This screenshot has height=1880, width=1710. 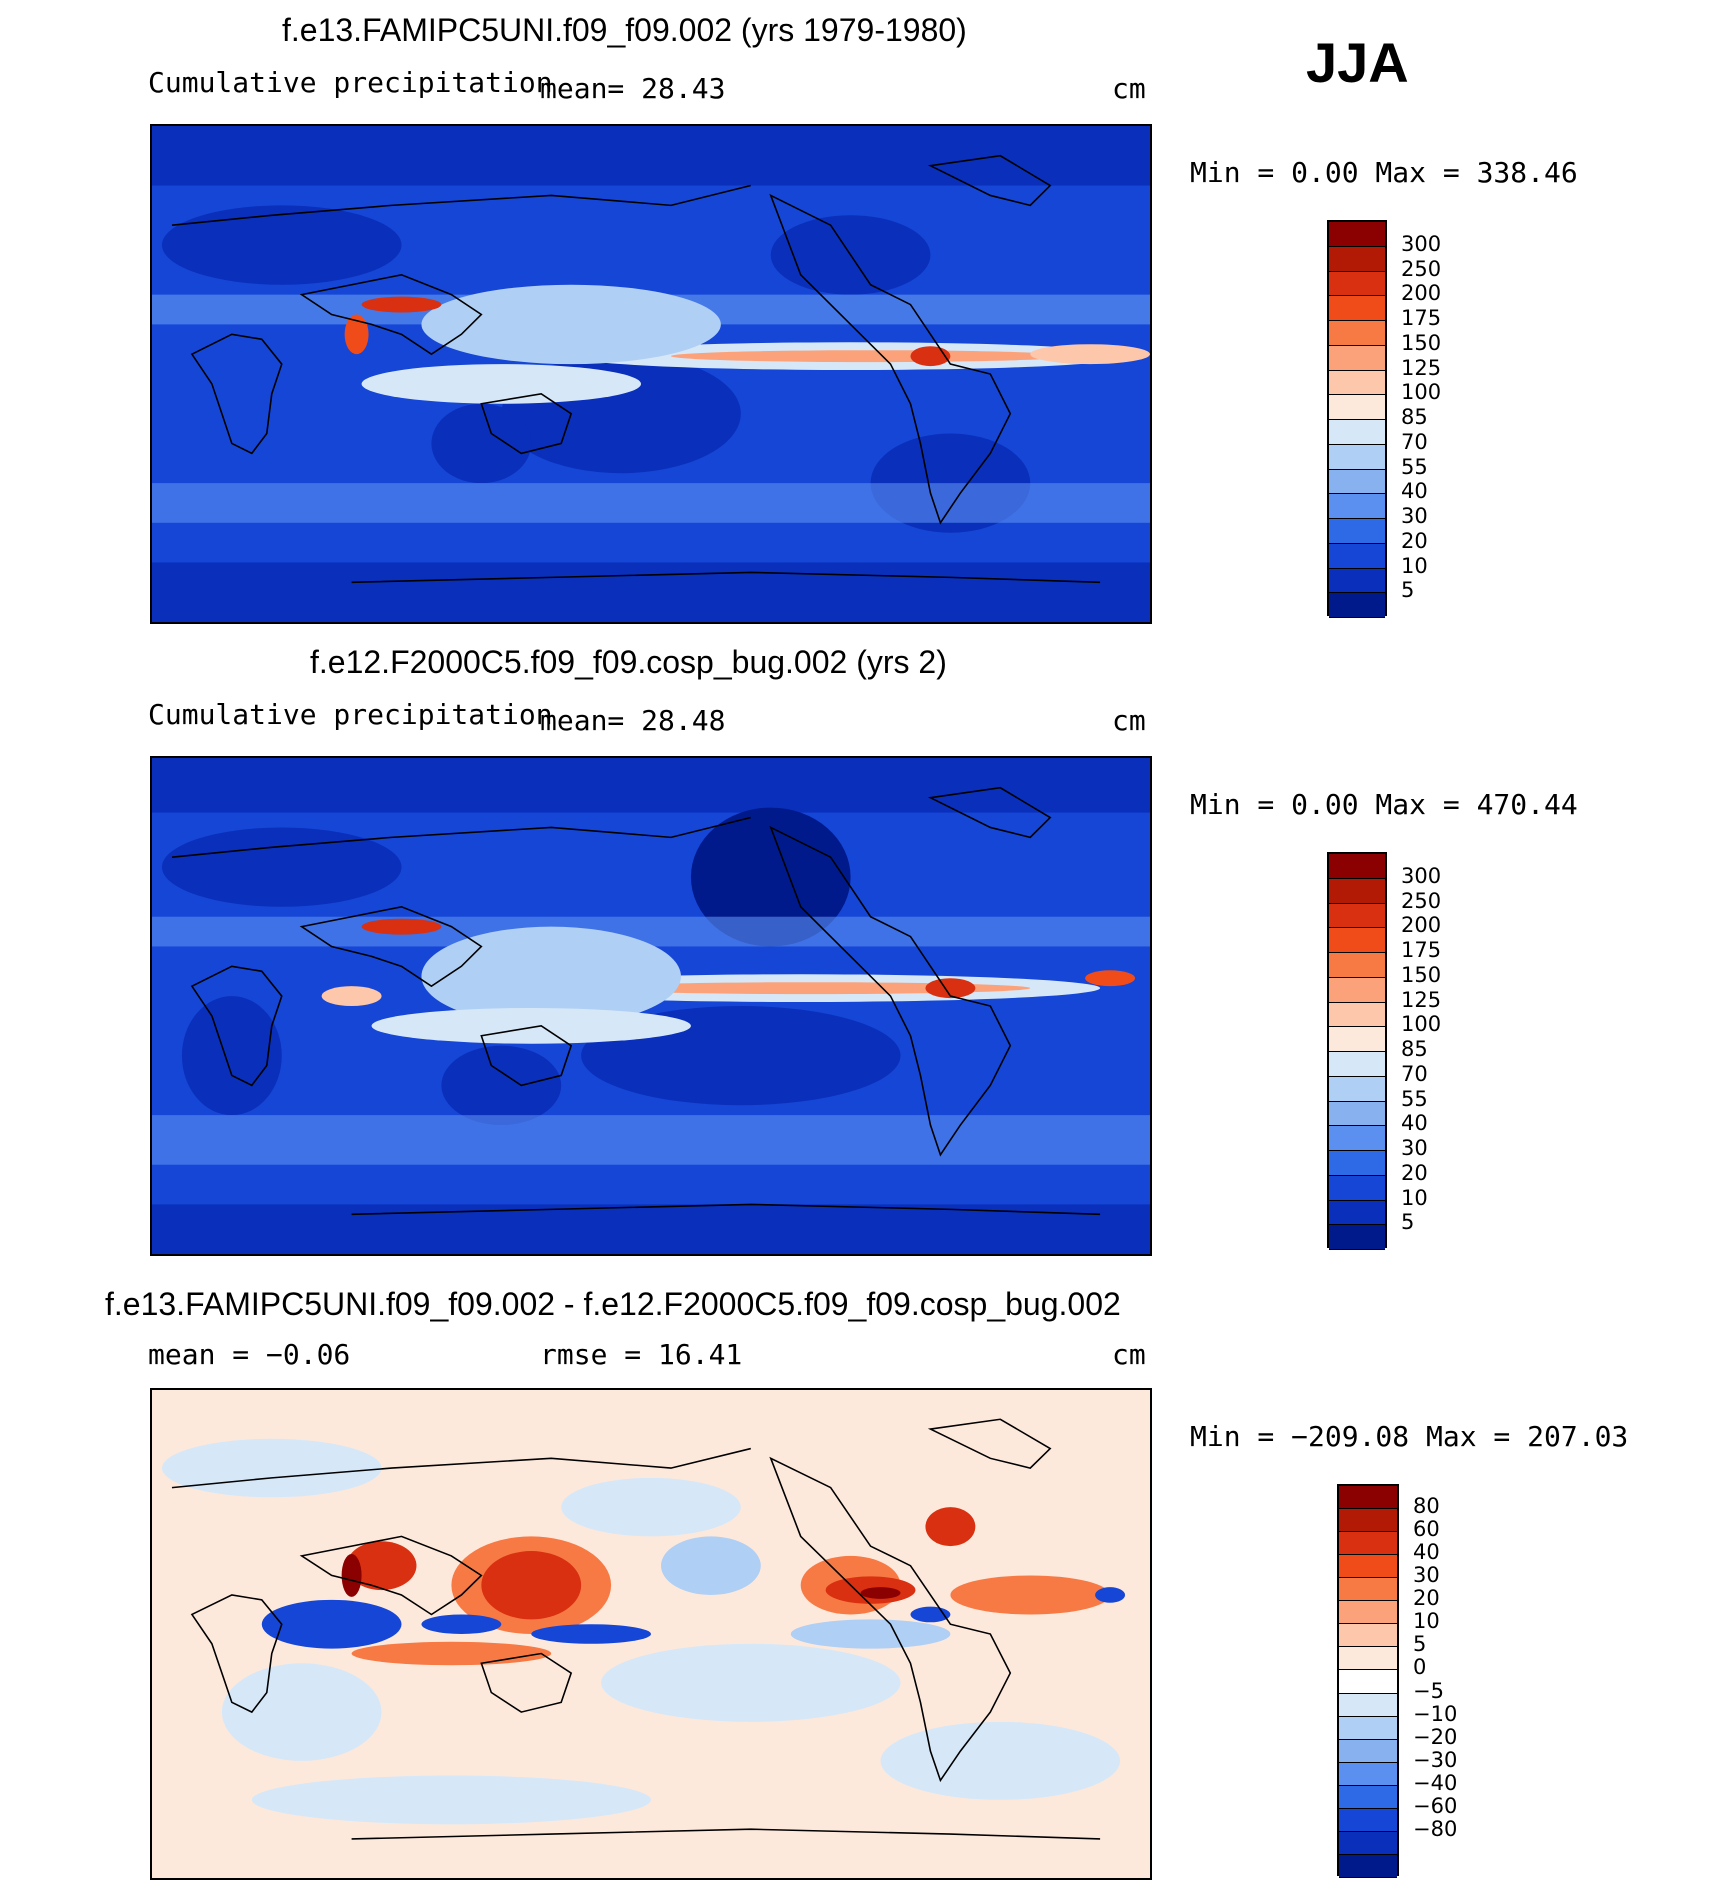 What do you see at coordinates (1357, 62) in the screenshot?
I see `season-label: JJA` at bounding box center [1357, 62].